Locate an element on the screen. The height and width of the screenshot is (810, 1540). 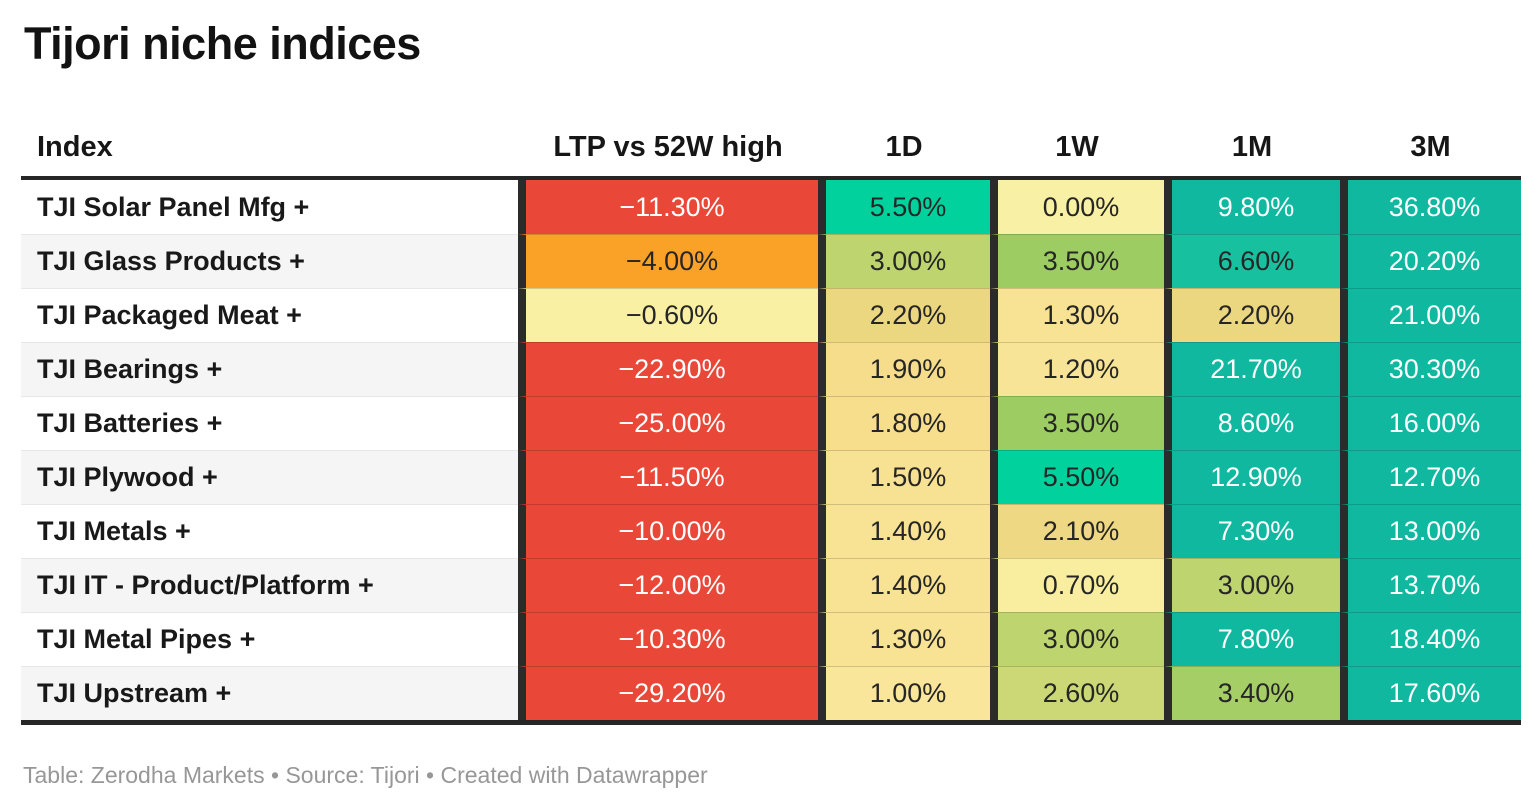
value-cell: −4.00% is located at coordinates (668, 261).